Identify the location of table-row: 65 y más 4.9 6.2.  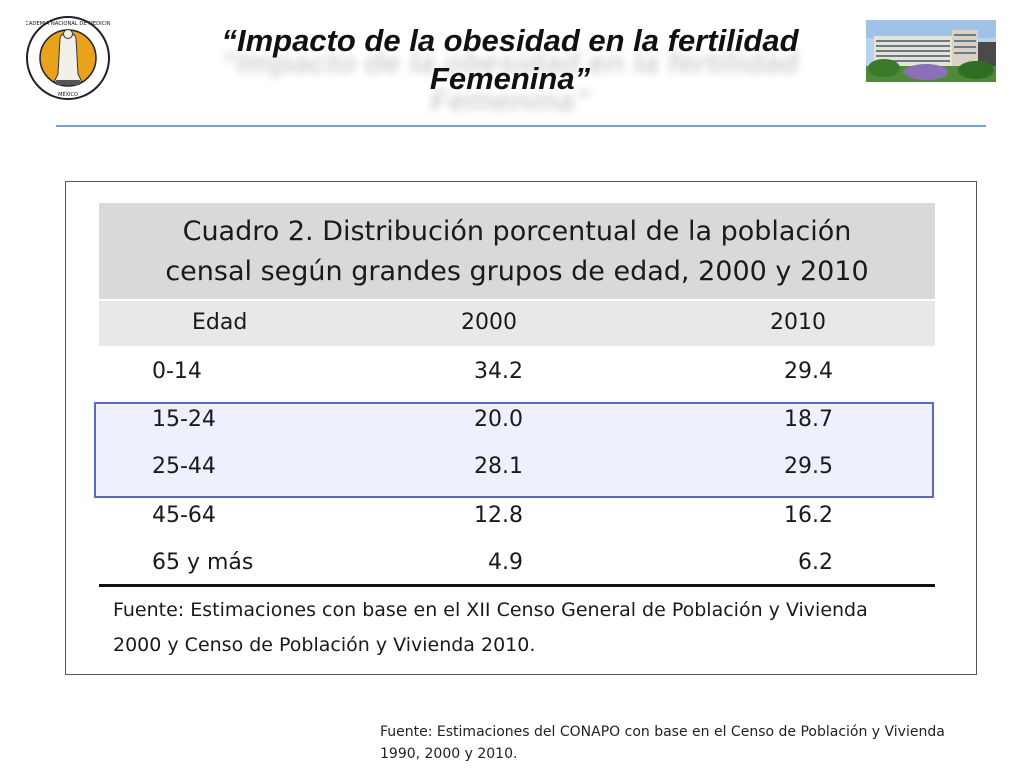
(517, 561).